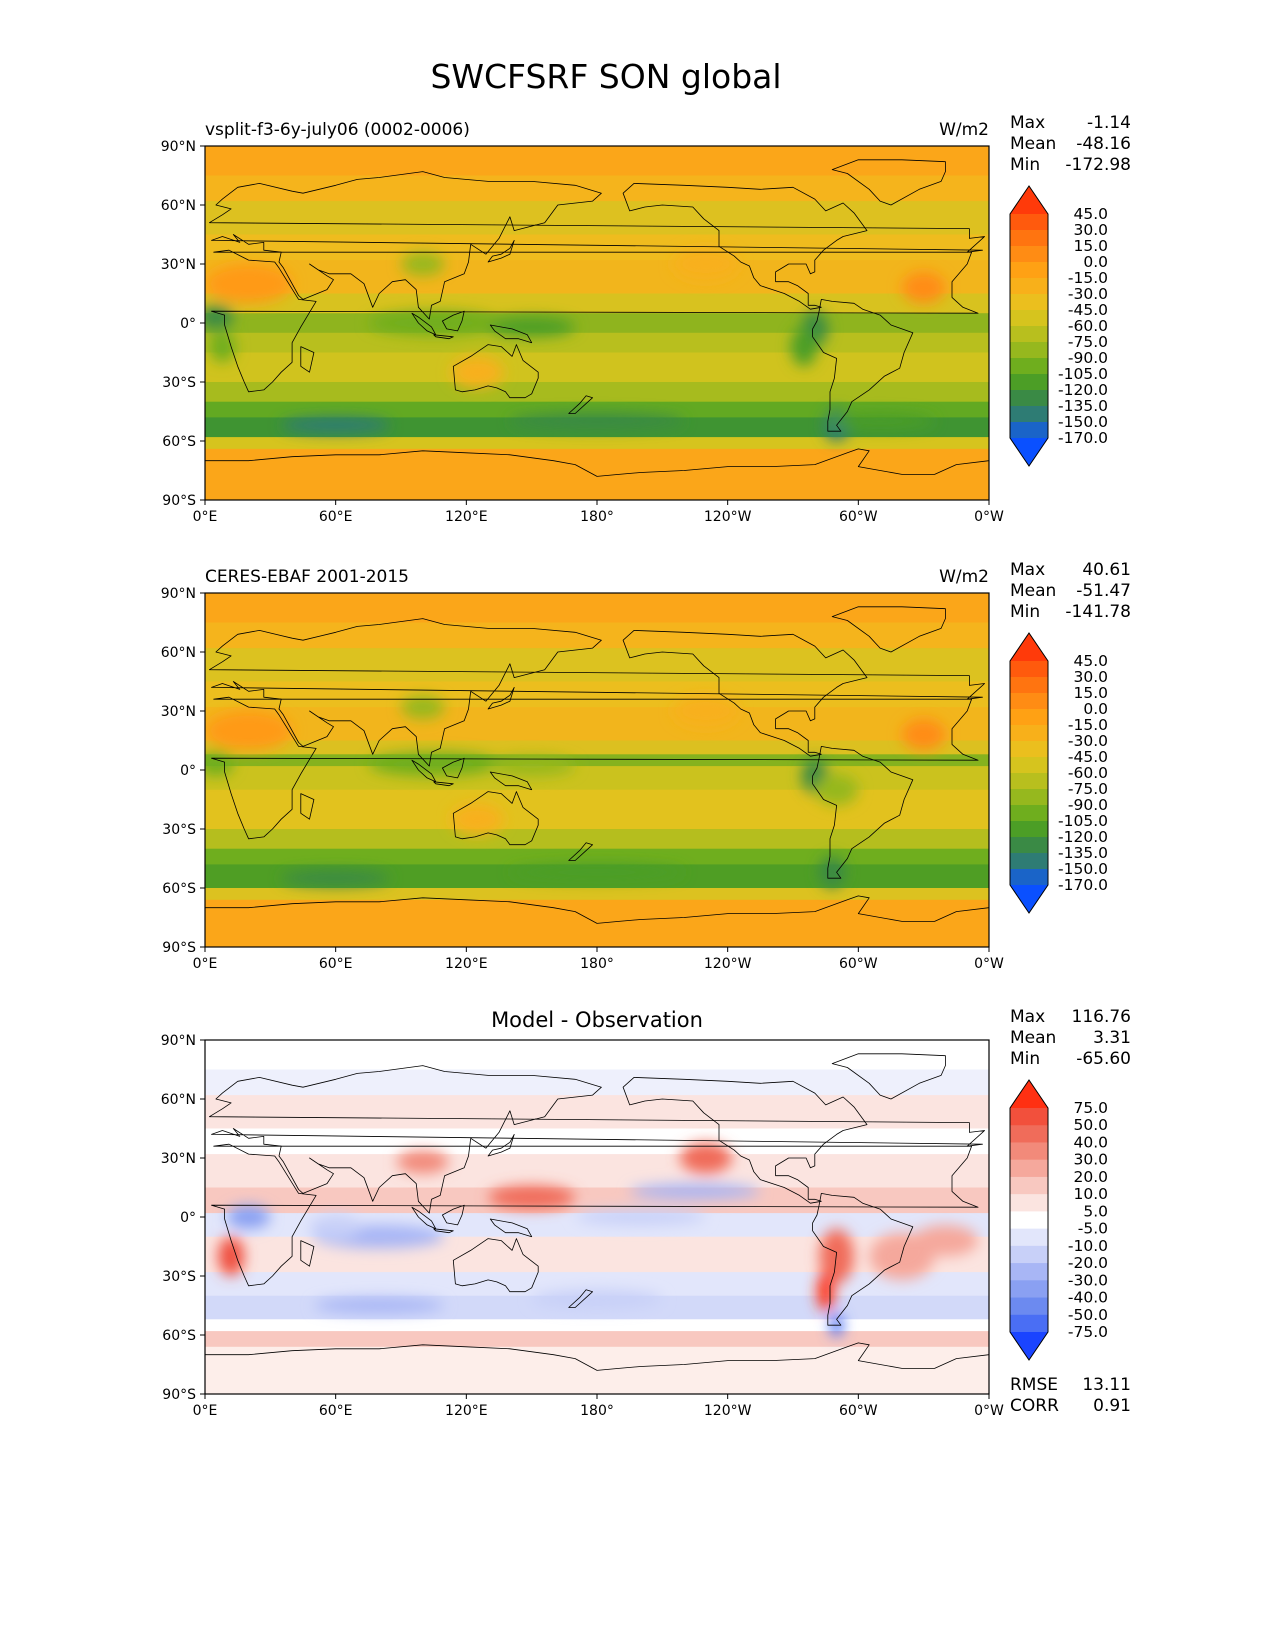 This screenshot has height=1650, width=1275. I want to click on stat-value: 40.61, so click(1106, 570).